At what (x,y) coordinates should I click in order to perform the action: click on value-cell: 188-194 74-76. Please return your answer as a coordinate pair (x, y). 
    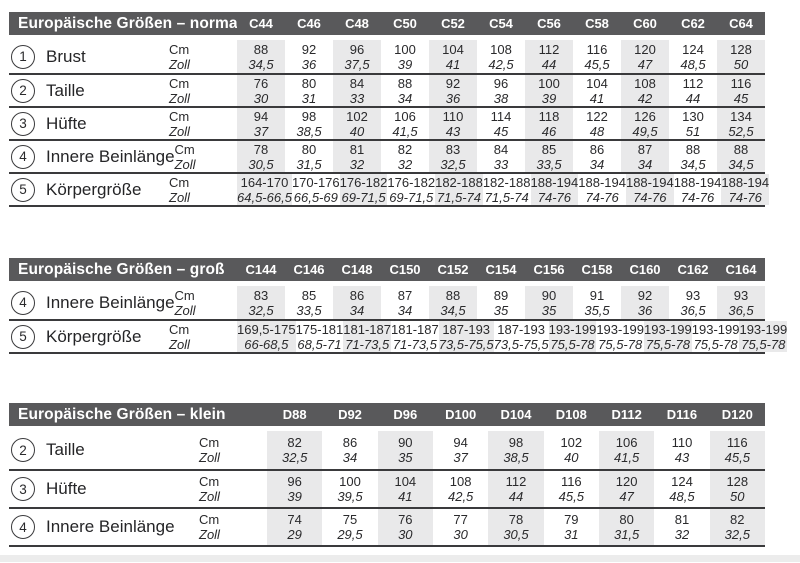
    Looking at the image, I should click on (745, 189).